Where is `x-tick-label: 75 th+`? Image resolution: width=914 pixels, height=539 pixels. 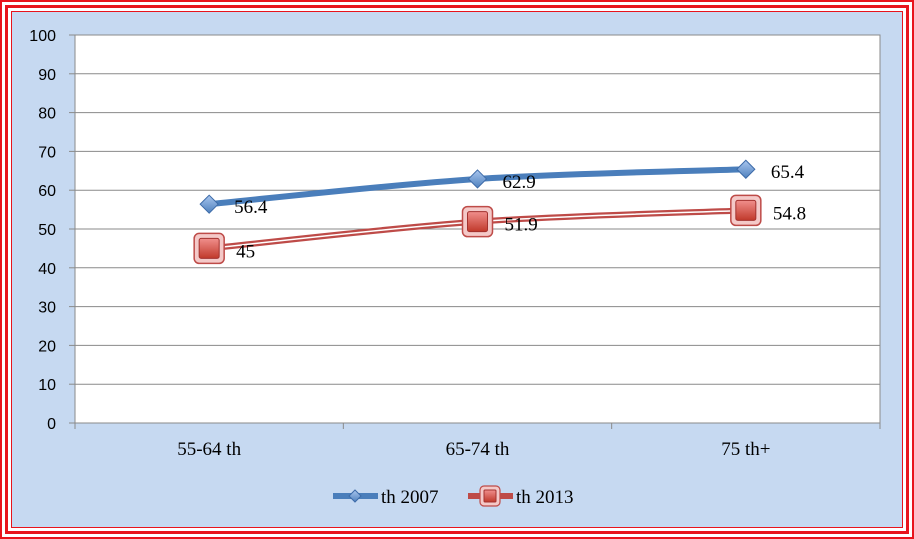
x-tick-label: 75 th+ is located at coordinates (745, 449).